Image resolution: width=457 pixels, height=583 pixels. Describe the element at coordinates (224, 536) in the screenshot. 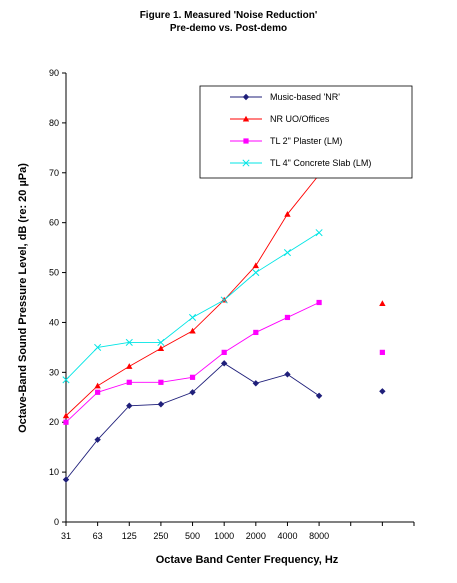

I see `x-tick-label: 1000` at that location.